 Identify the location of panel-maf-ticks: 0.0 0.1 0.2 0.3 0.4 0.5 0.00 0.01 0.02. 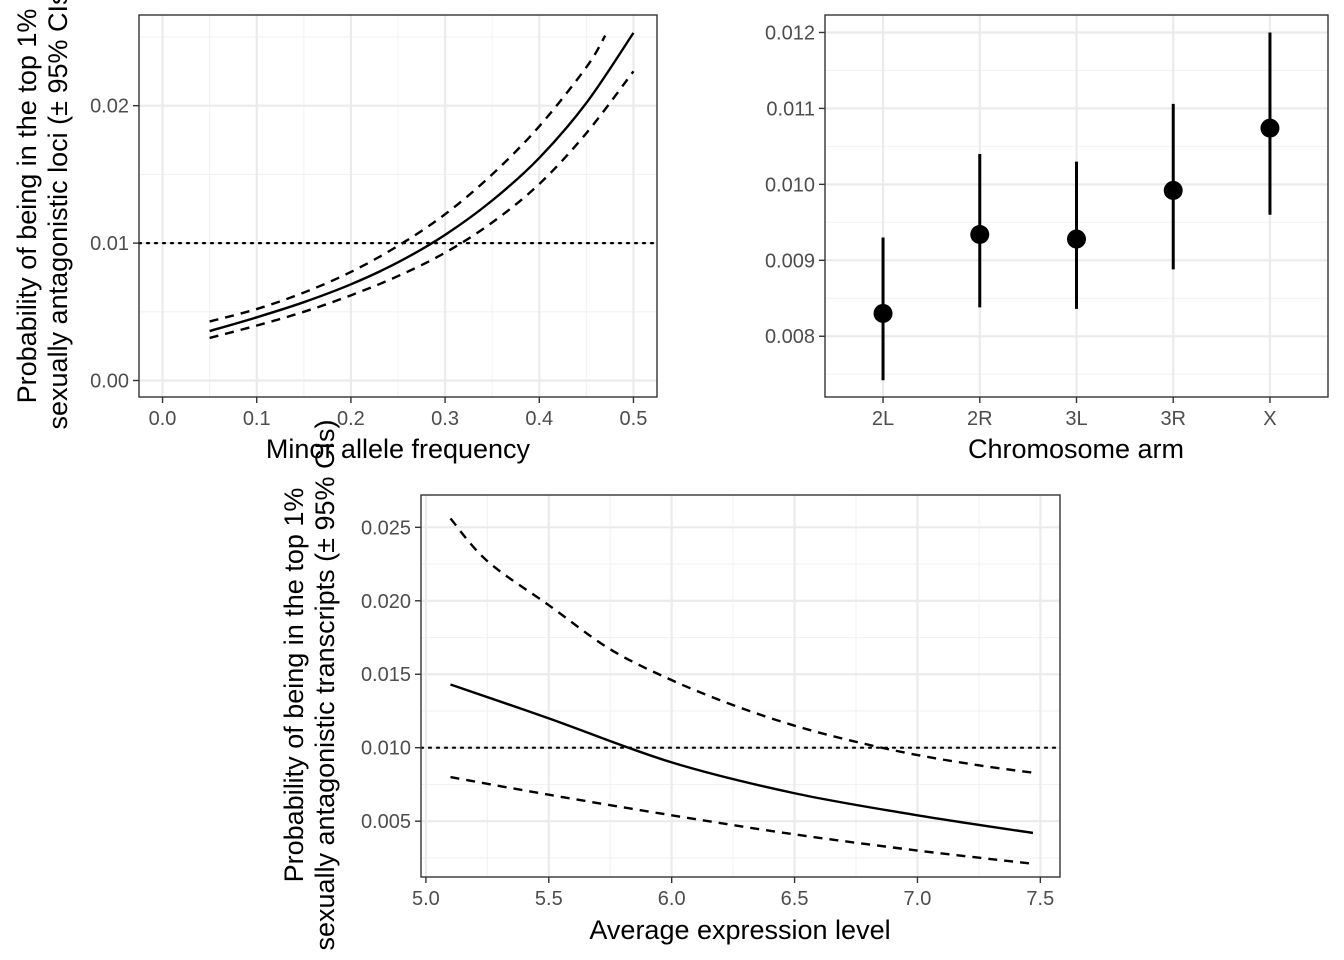
(368, 263).